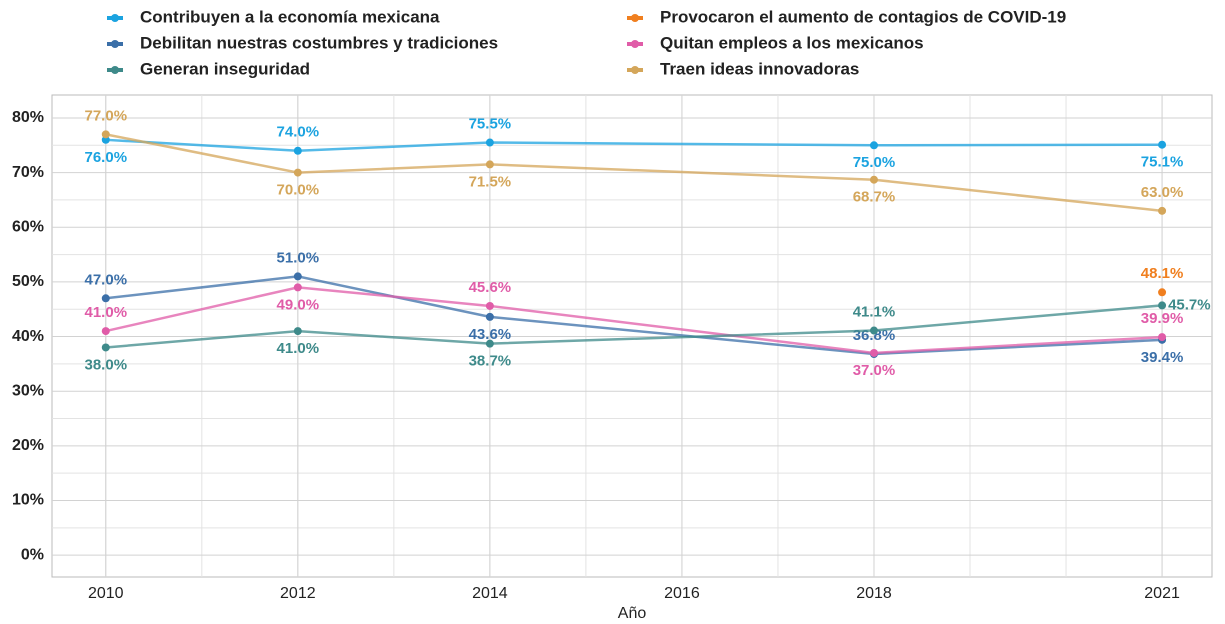 The width and height of the screenshot is (1225, 624). I want to click on y-tick-label: 10%, so click(28, 500).